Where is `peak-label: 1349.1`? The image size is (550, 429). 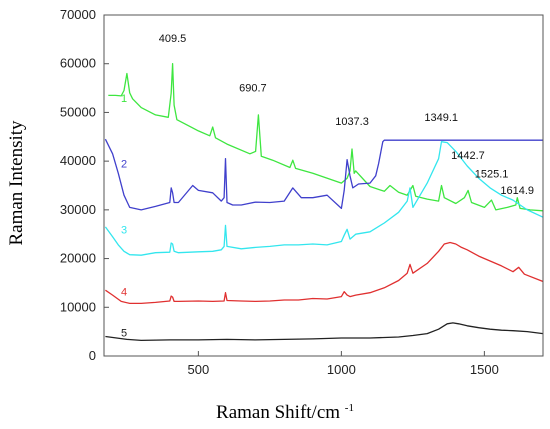 peak-label: 1349.1 is located at coordinates (441, 118).